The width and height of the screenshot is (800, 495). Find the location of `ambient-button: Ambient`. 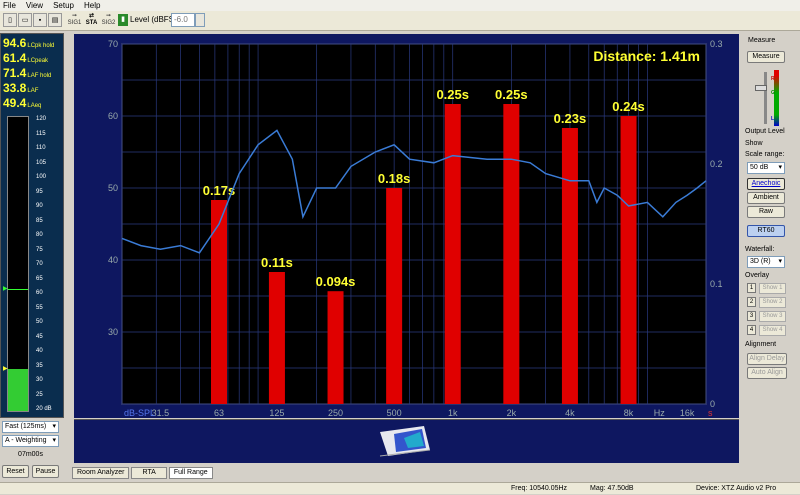

ambient-button: Ambient is located at coordinates (766, 198).